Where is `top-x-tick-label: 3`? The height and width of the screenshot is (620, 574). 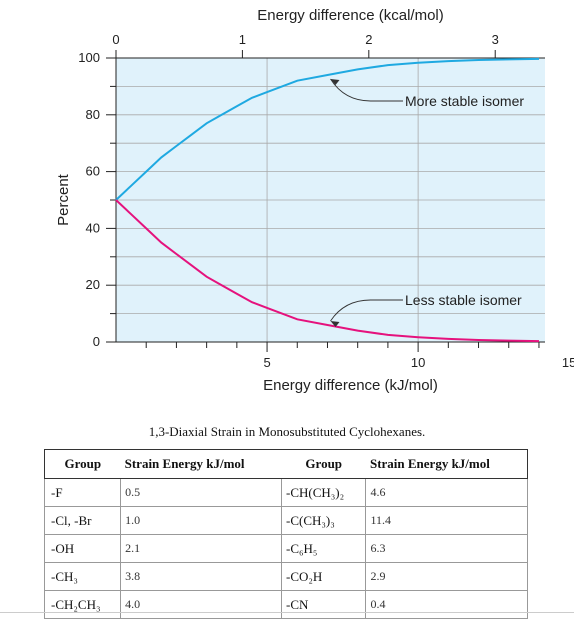 top-x-tick-label: 3 is located at coordinates (495, 39).